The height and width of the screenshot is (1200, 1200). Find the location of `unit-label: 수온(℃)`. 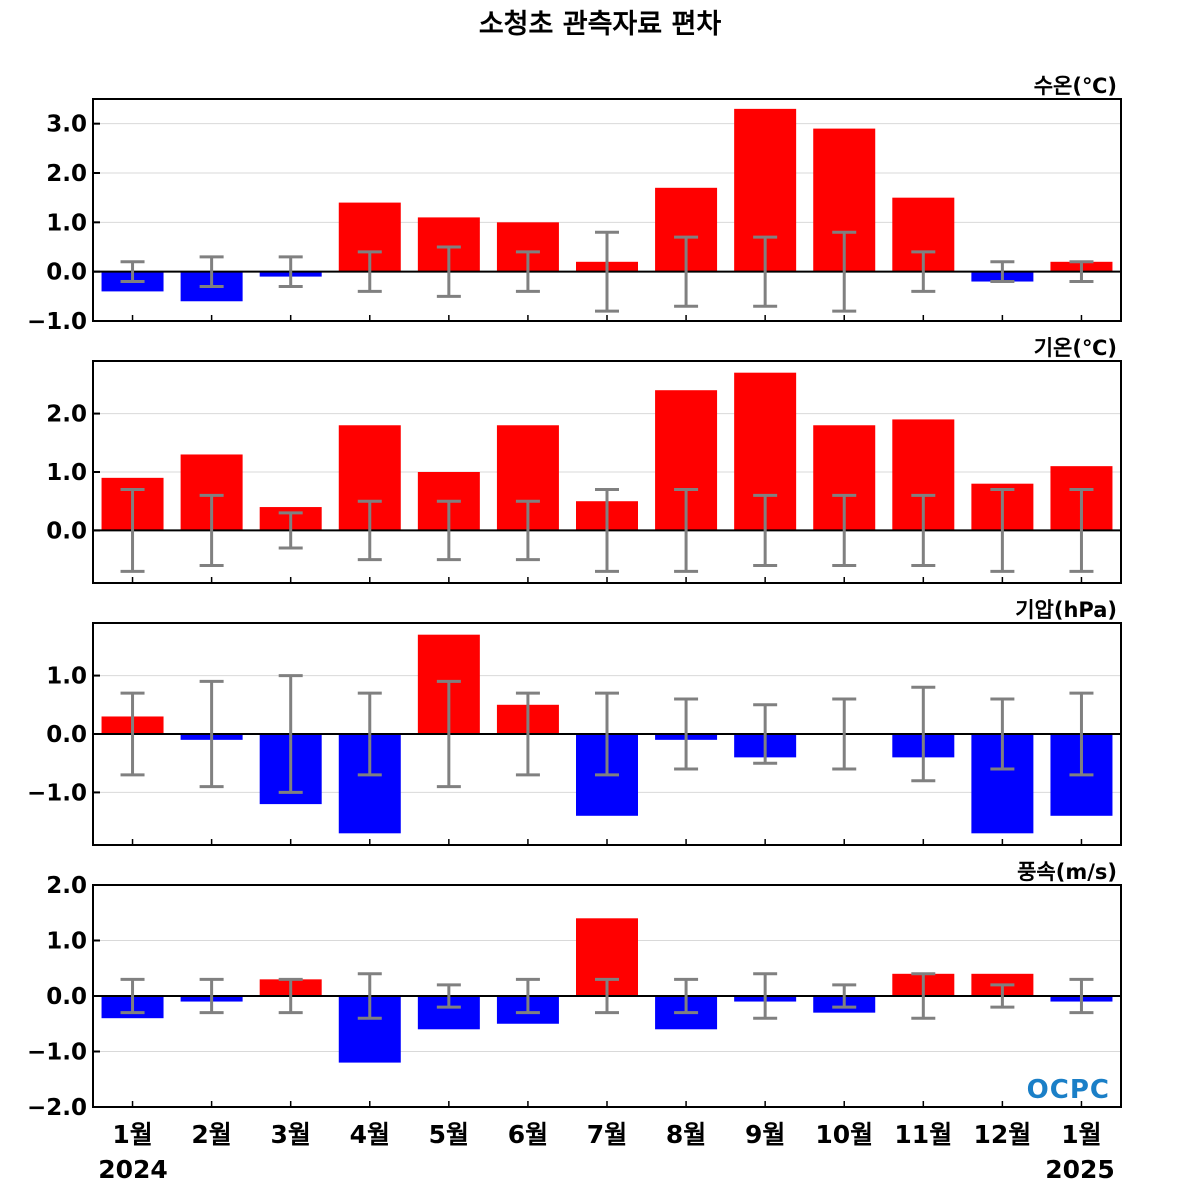

unit-label: 수온(℃) is located at coordinates (1075, 86).